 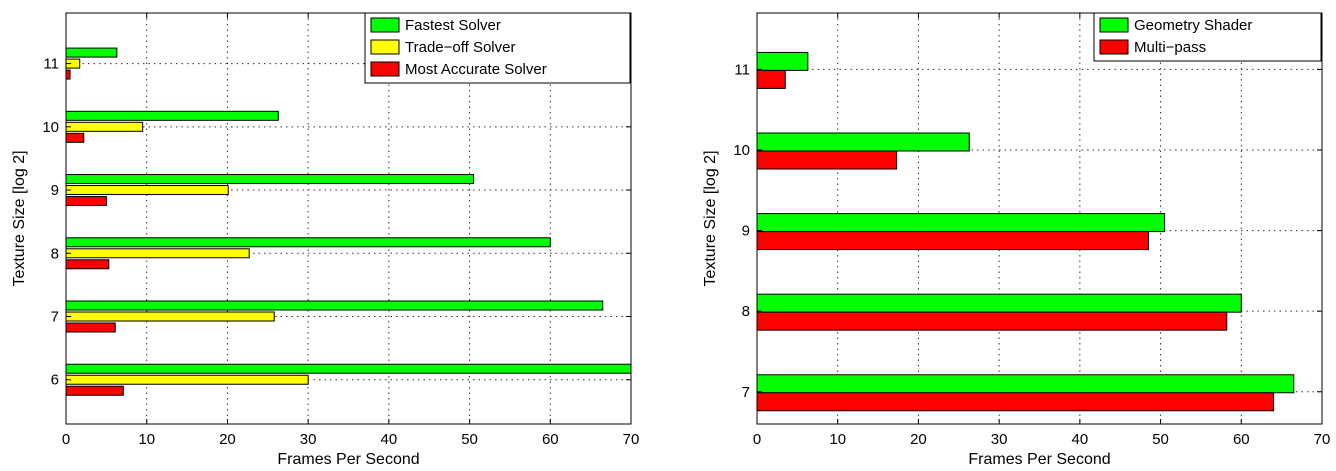 What do you see at coordinates (385, 25) in the screenshot?
I see `legend-swatch-fastest-solver` at bounding box center [385, 25].